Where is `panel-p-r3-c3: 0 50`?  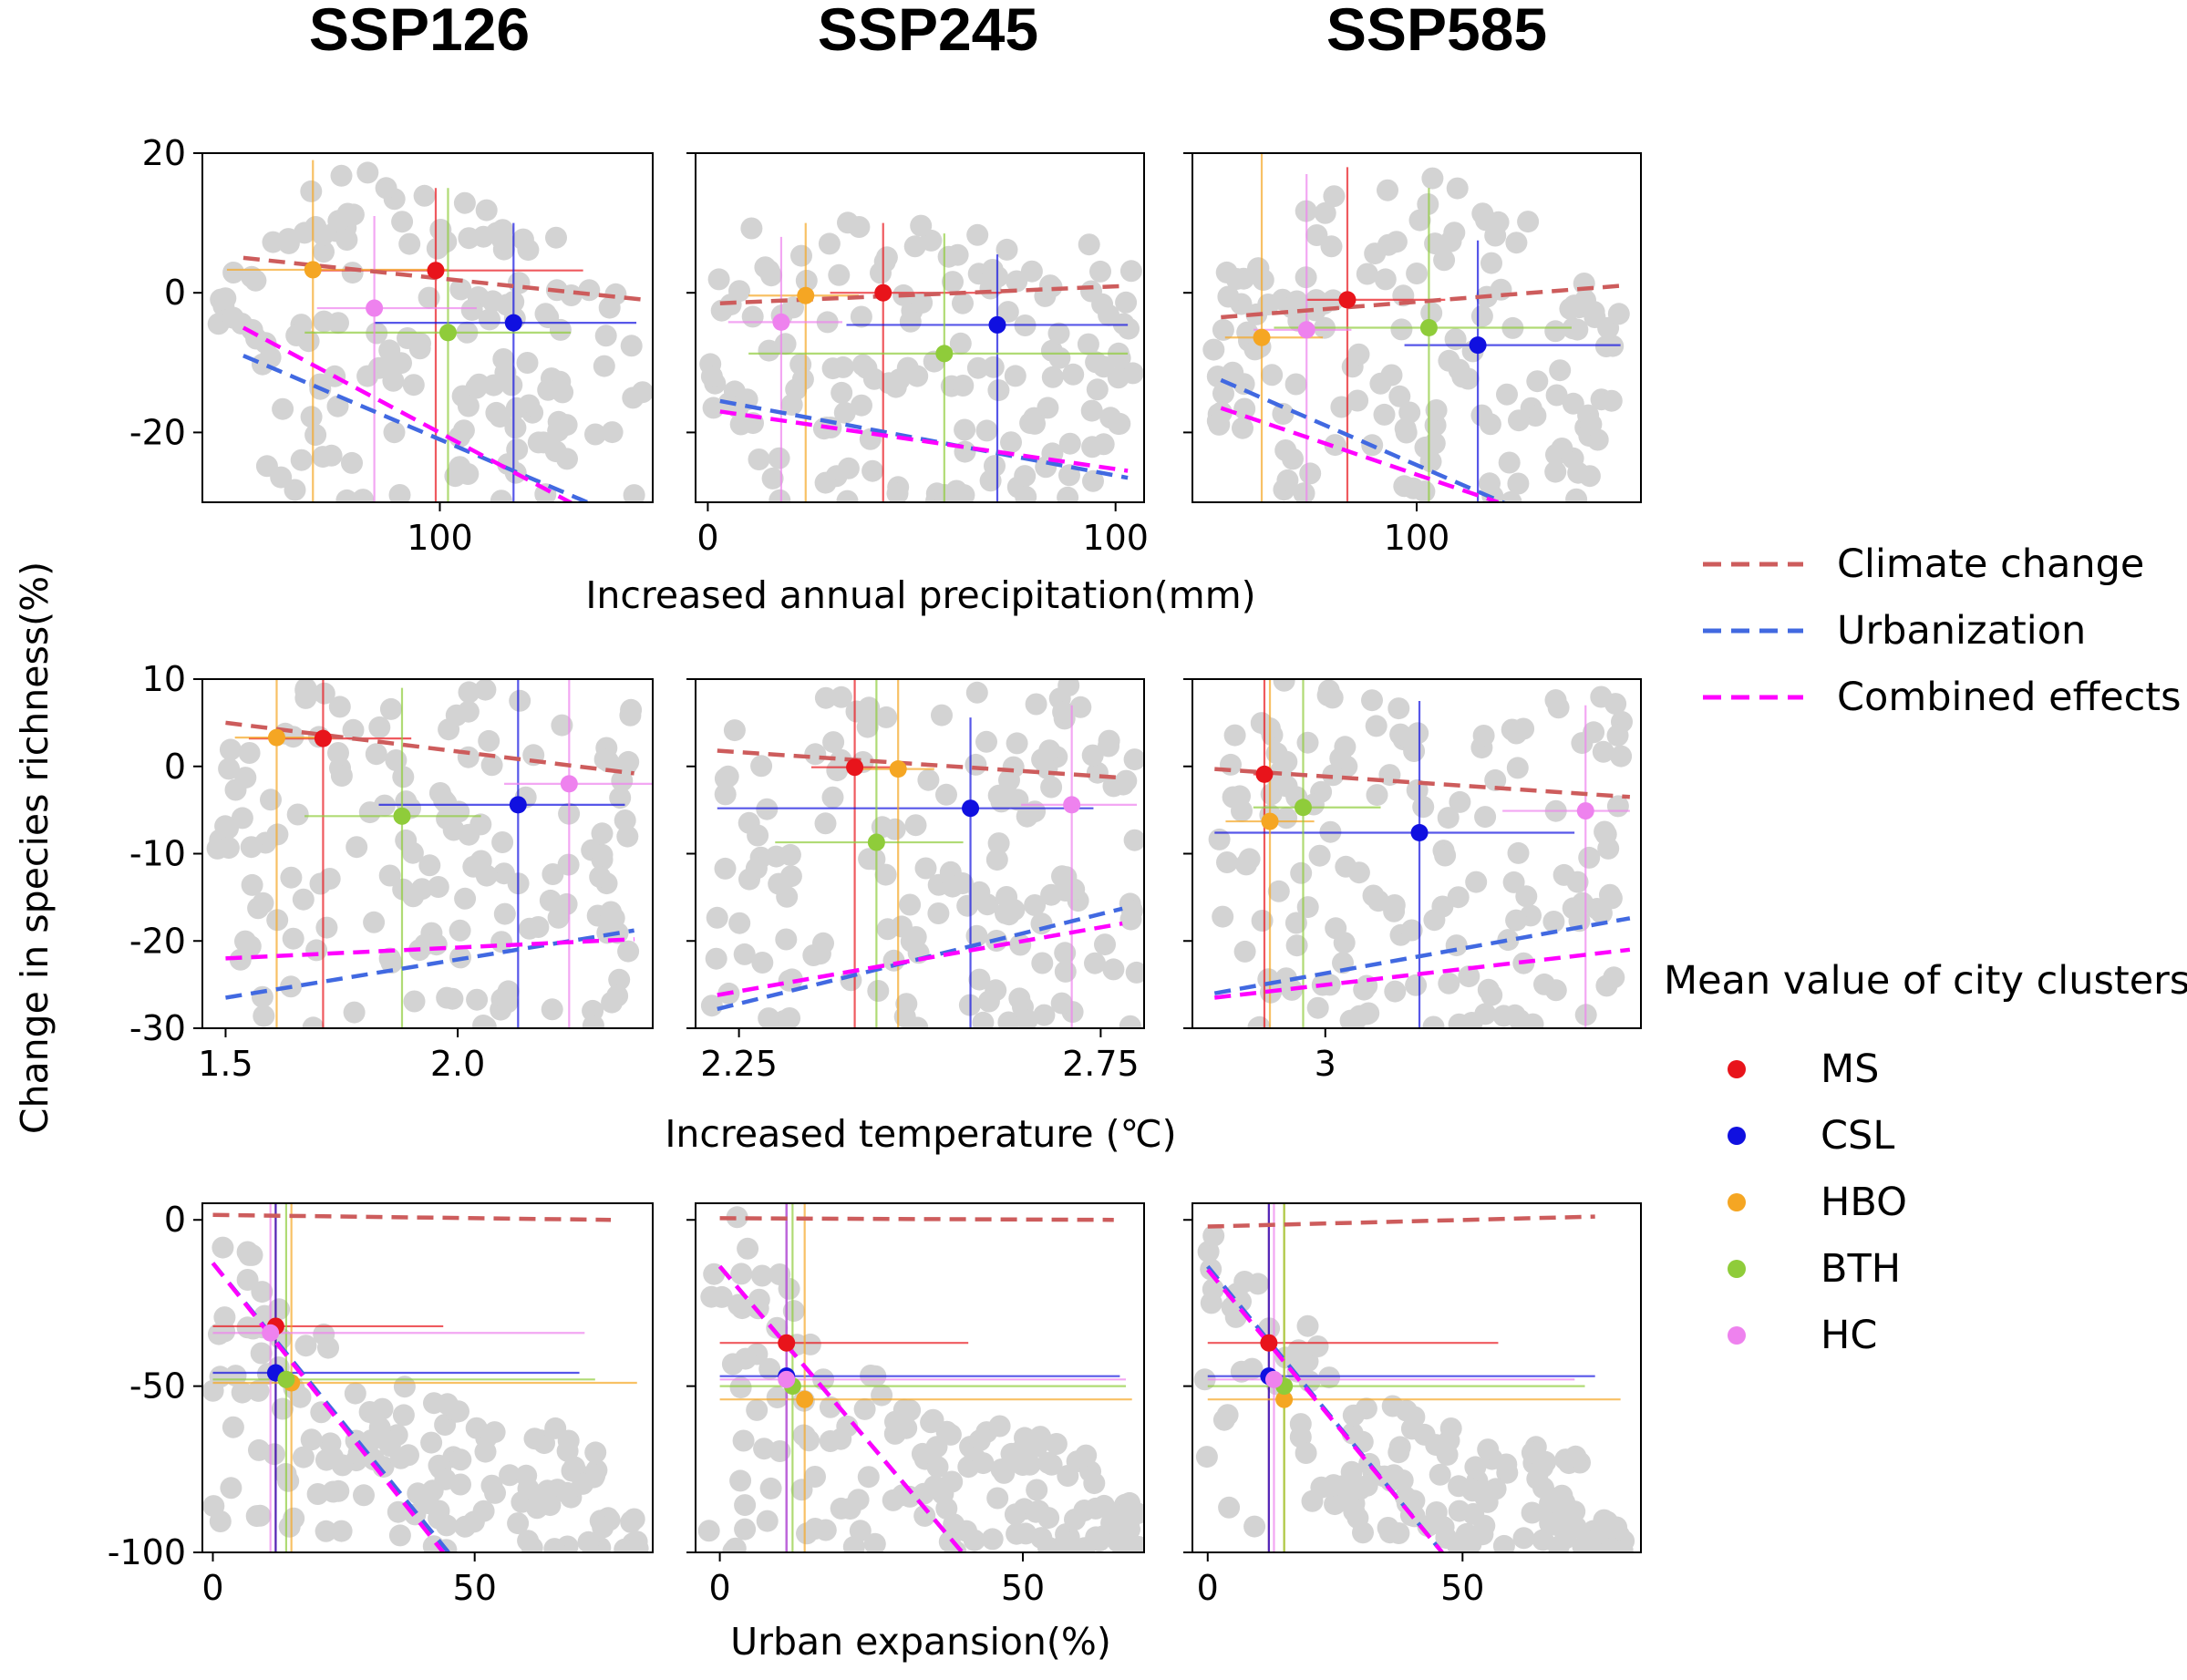
panel-p-r3-c3: 0 50 is located at coordinates (1412, 1405).